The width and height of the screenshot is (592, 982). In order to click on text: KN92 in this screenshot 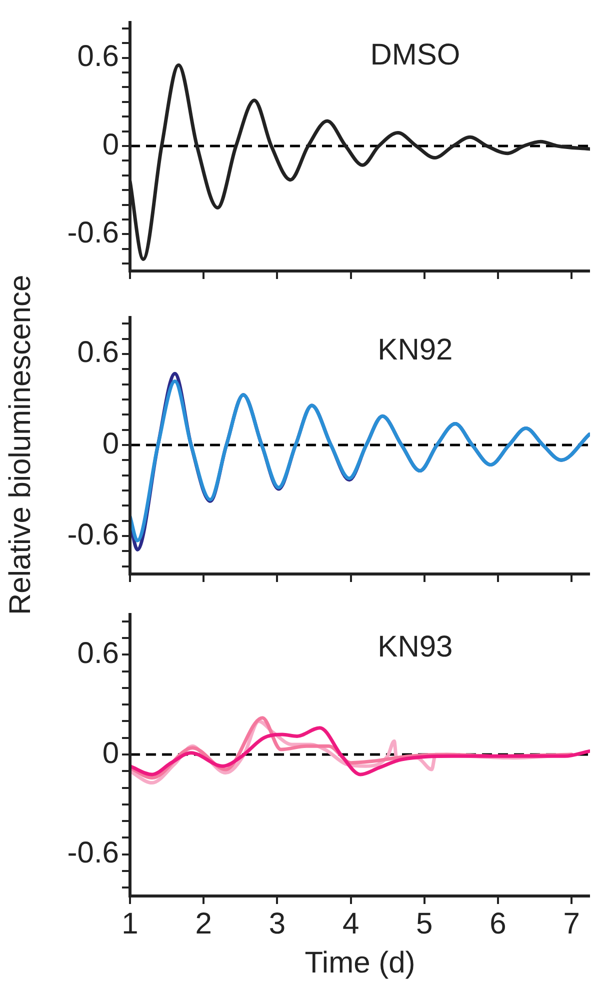, I will do `click(415, 349)`.